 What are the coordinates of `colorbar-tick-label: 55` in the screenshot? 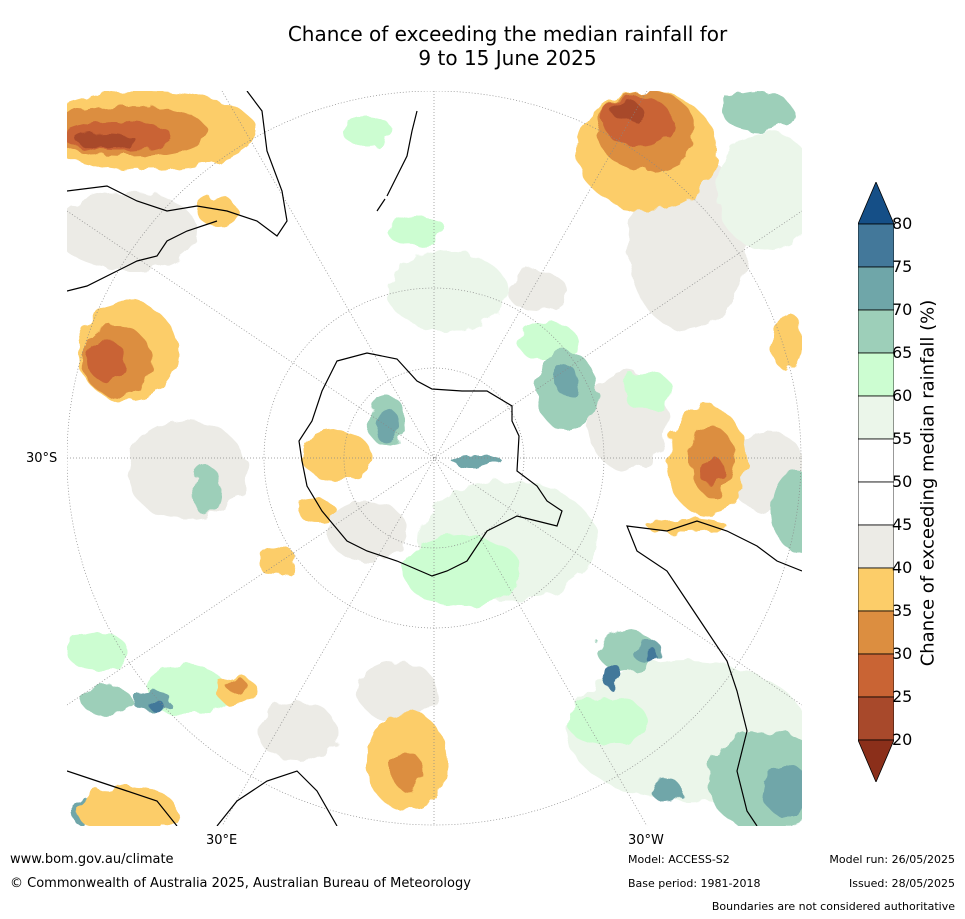 It's located at (902, 438).